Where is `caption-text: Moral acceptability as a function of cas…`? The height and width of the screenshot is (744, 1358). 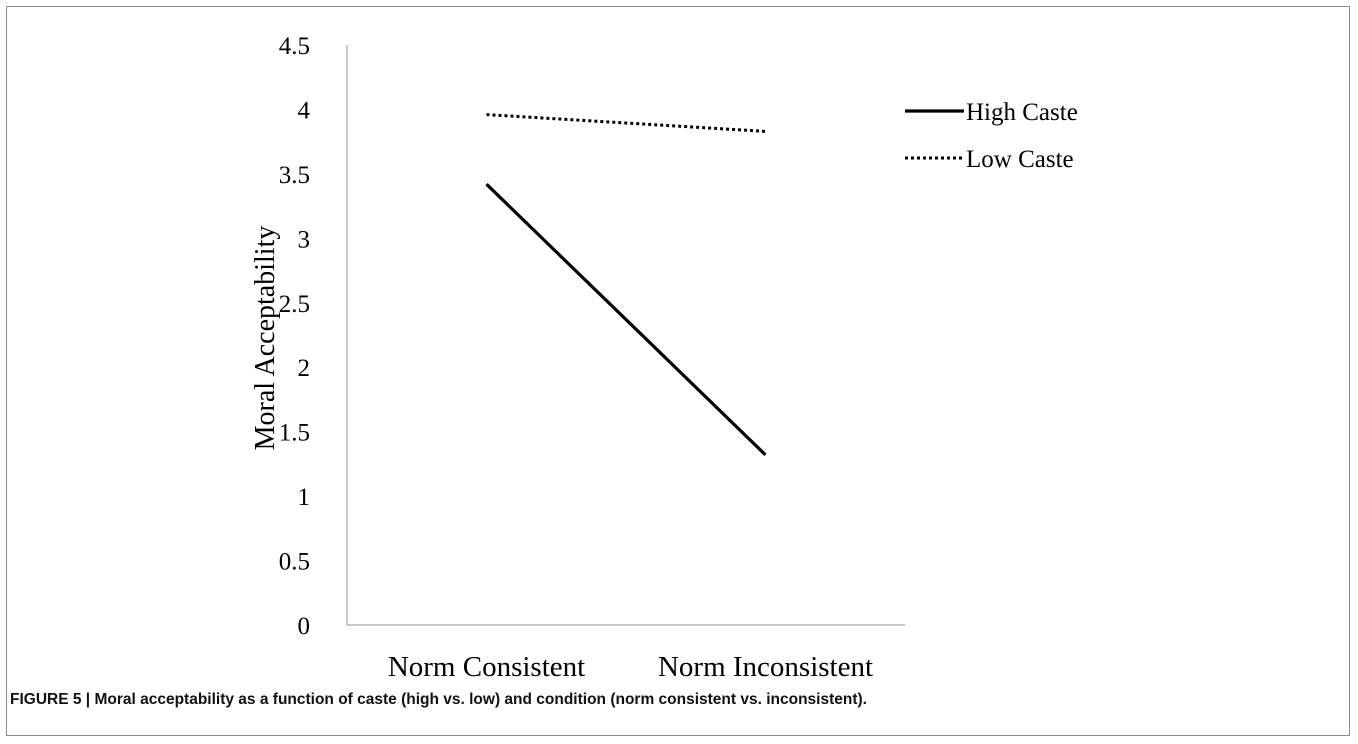 caption-text: Moral acceptability as a function of cas… is located at coordinates (480, 699).